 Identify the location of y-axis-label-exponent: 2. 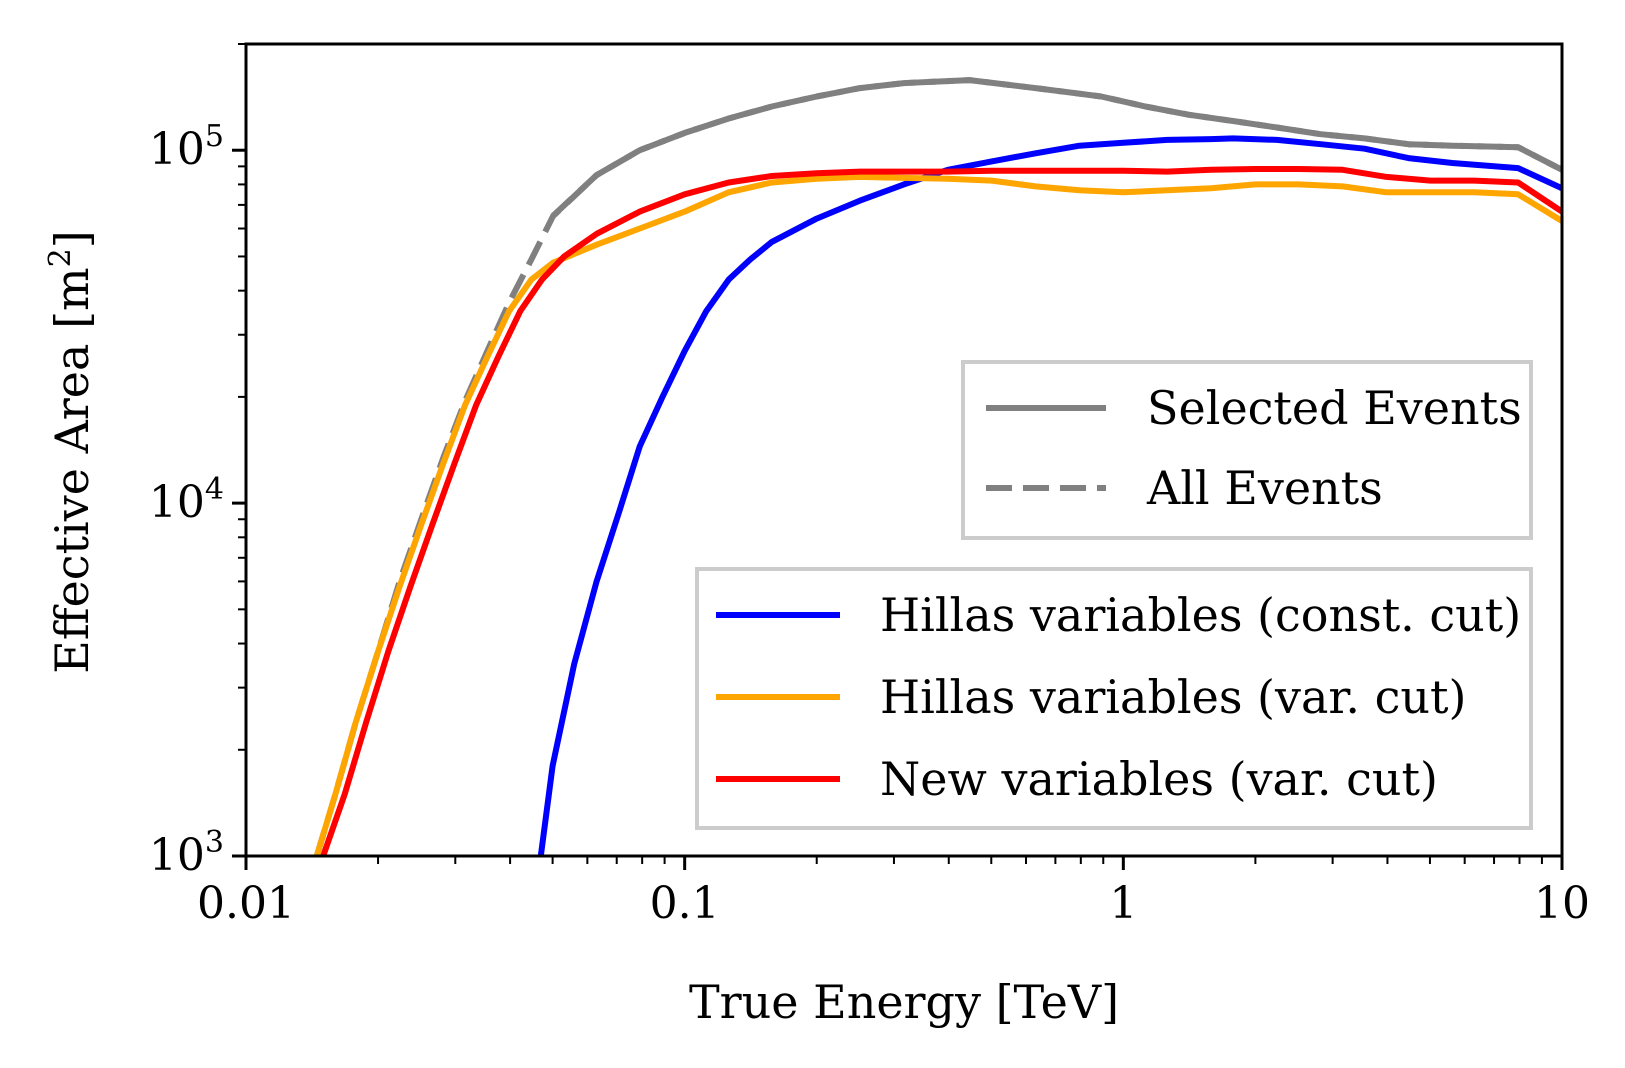
(60, 257).